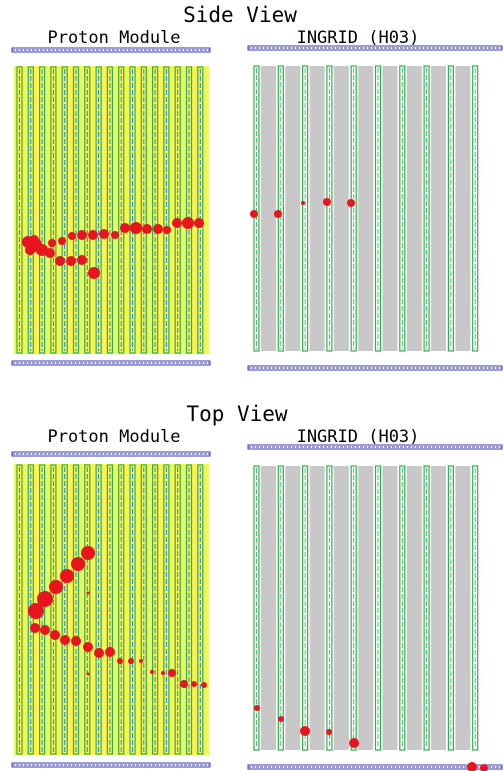  I want to click on side-pm-label: Proton Module, so click(113, 38).